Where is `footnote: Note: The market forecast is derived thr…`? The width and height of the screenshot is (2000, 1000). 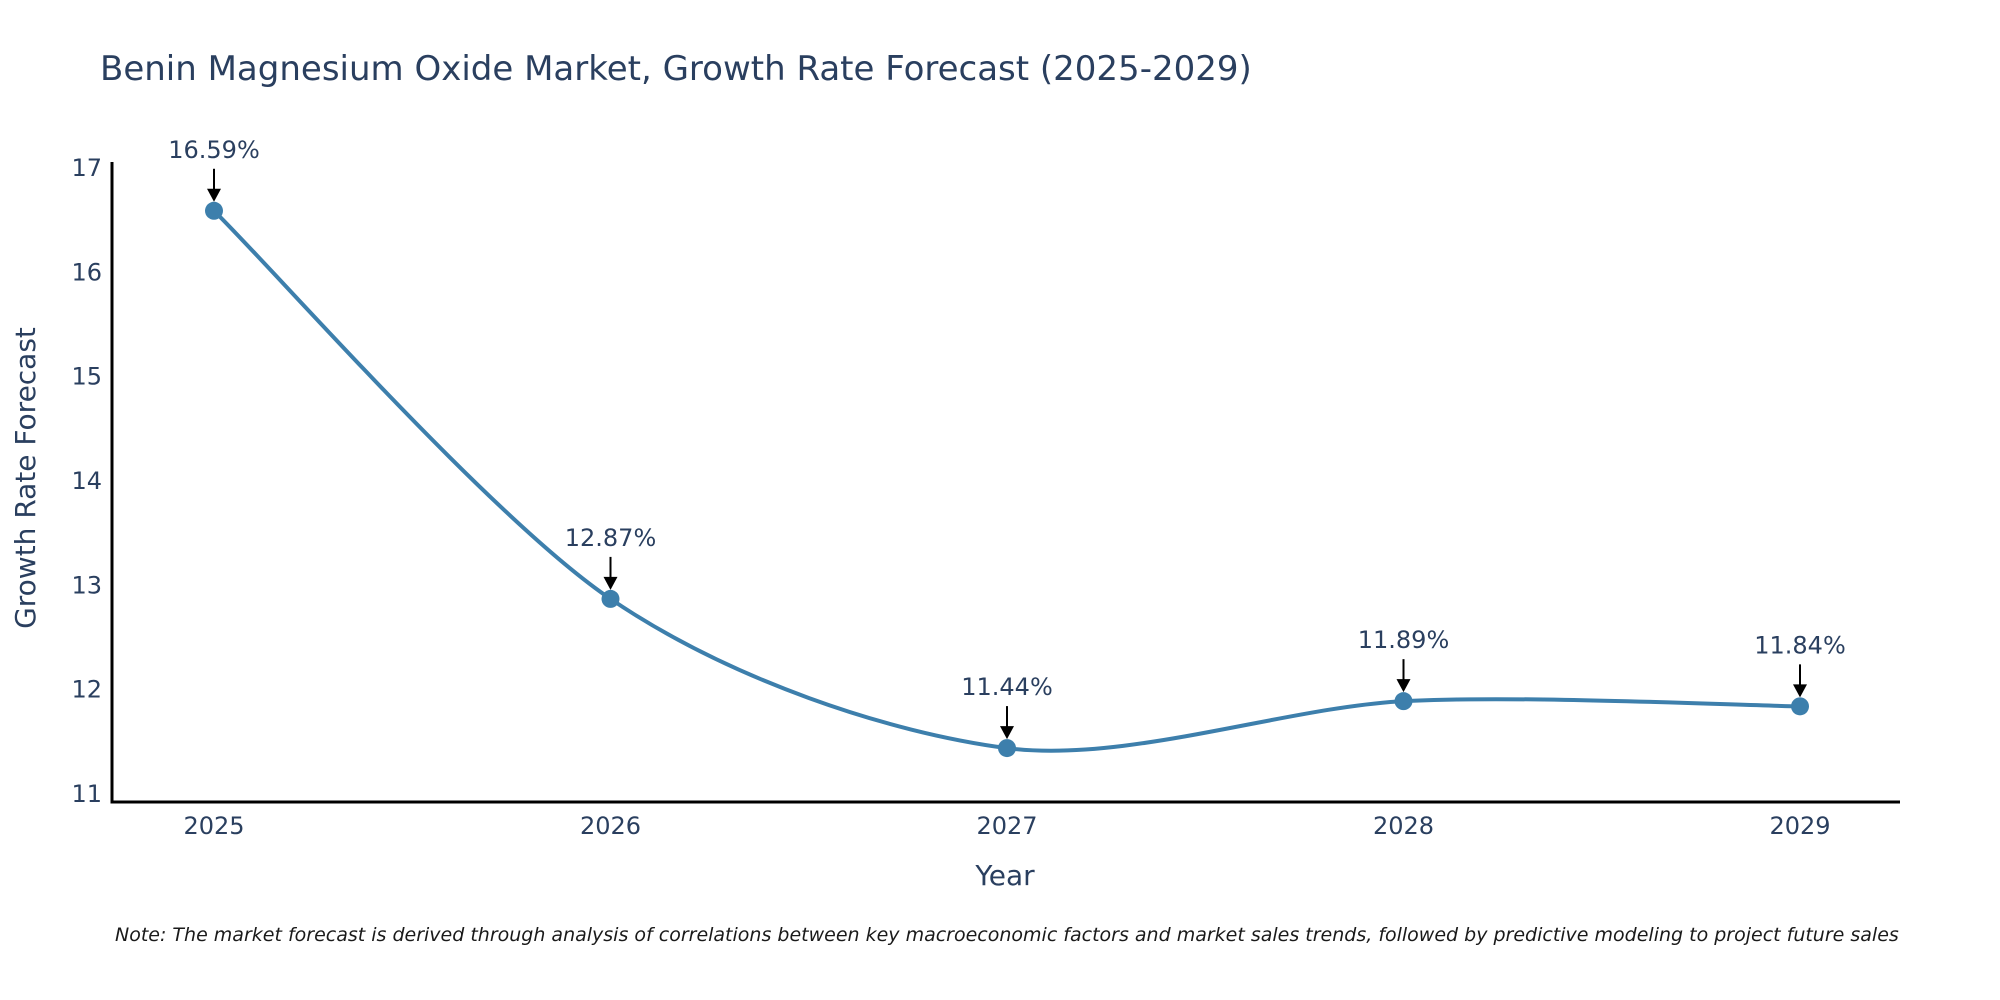
footnote: Note: The market forecast is derived thr… is located at coordinates (1007, 935).